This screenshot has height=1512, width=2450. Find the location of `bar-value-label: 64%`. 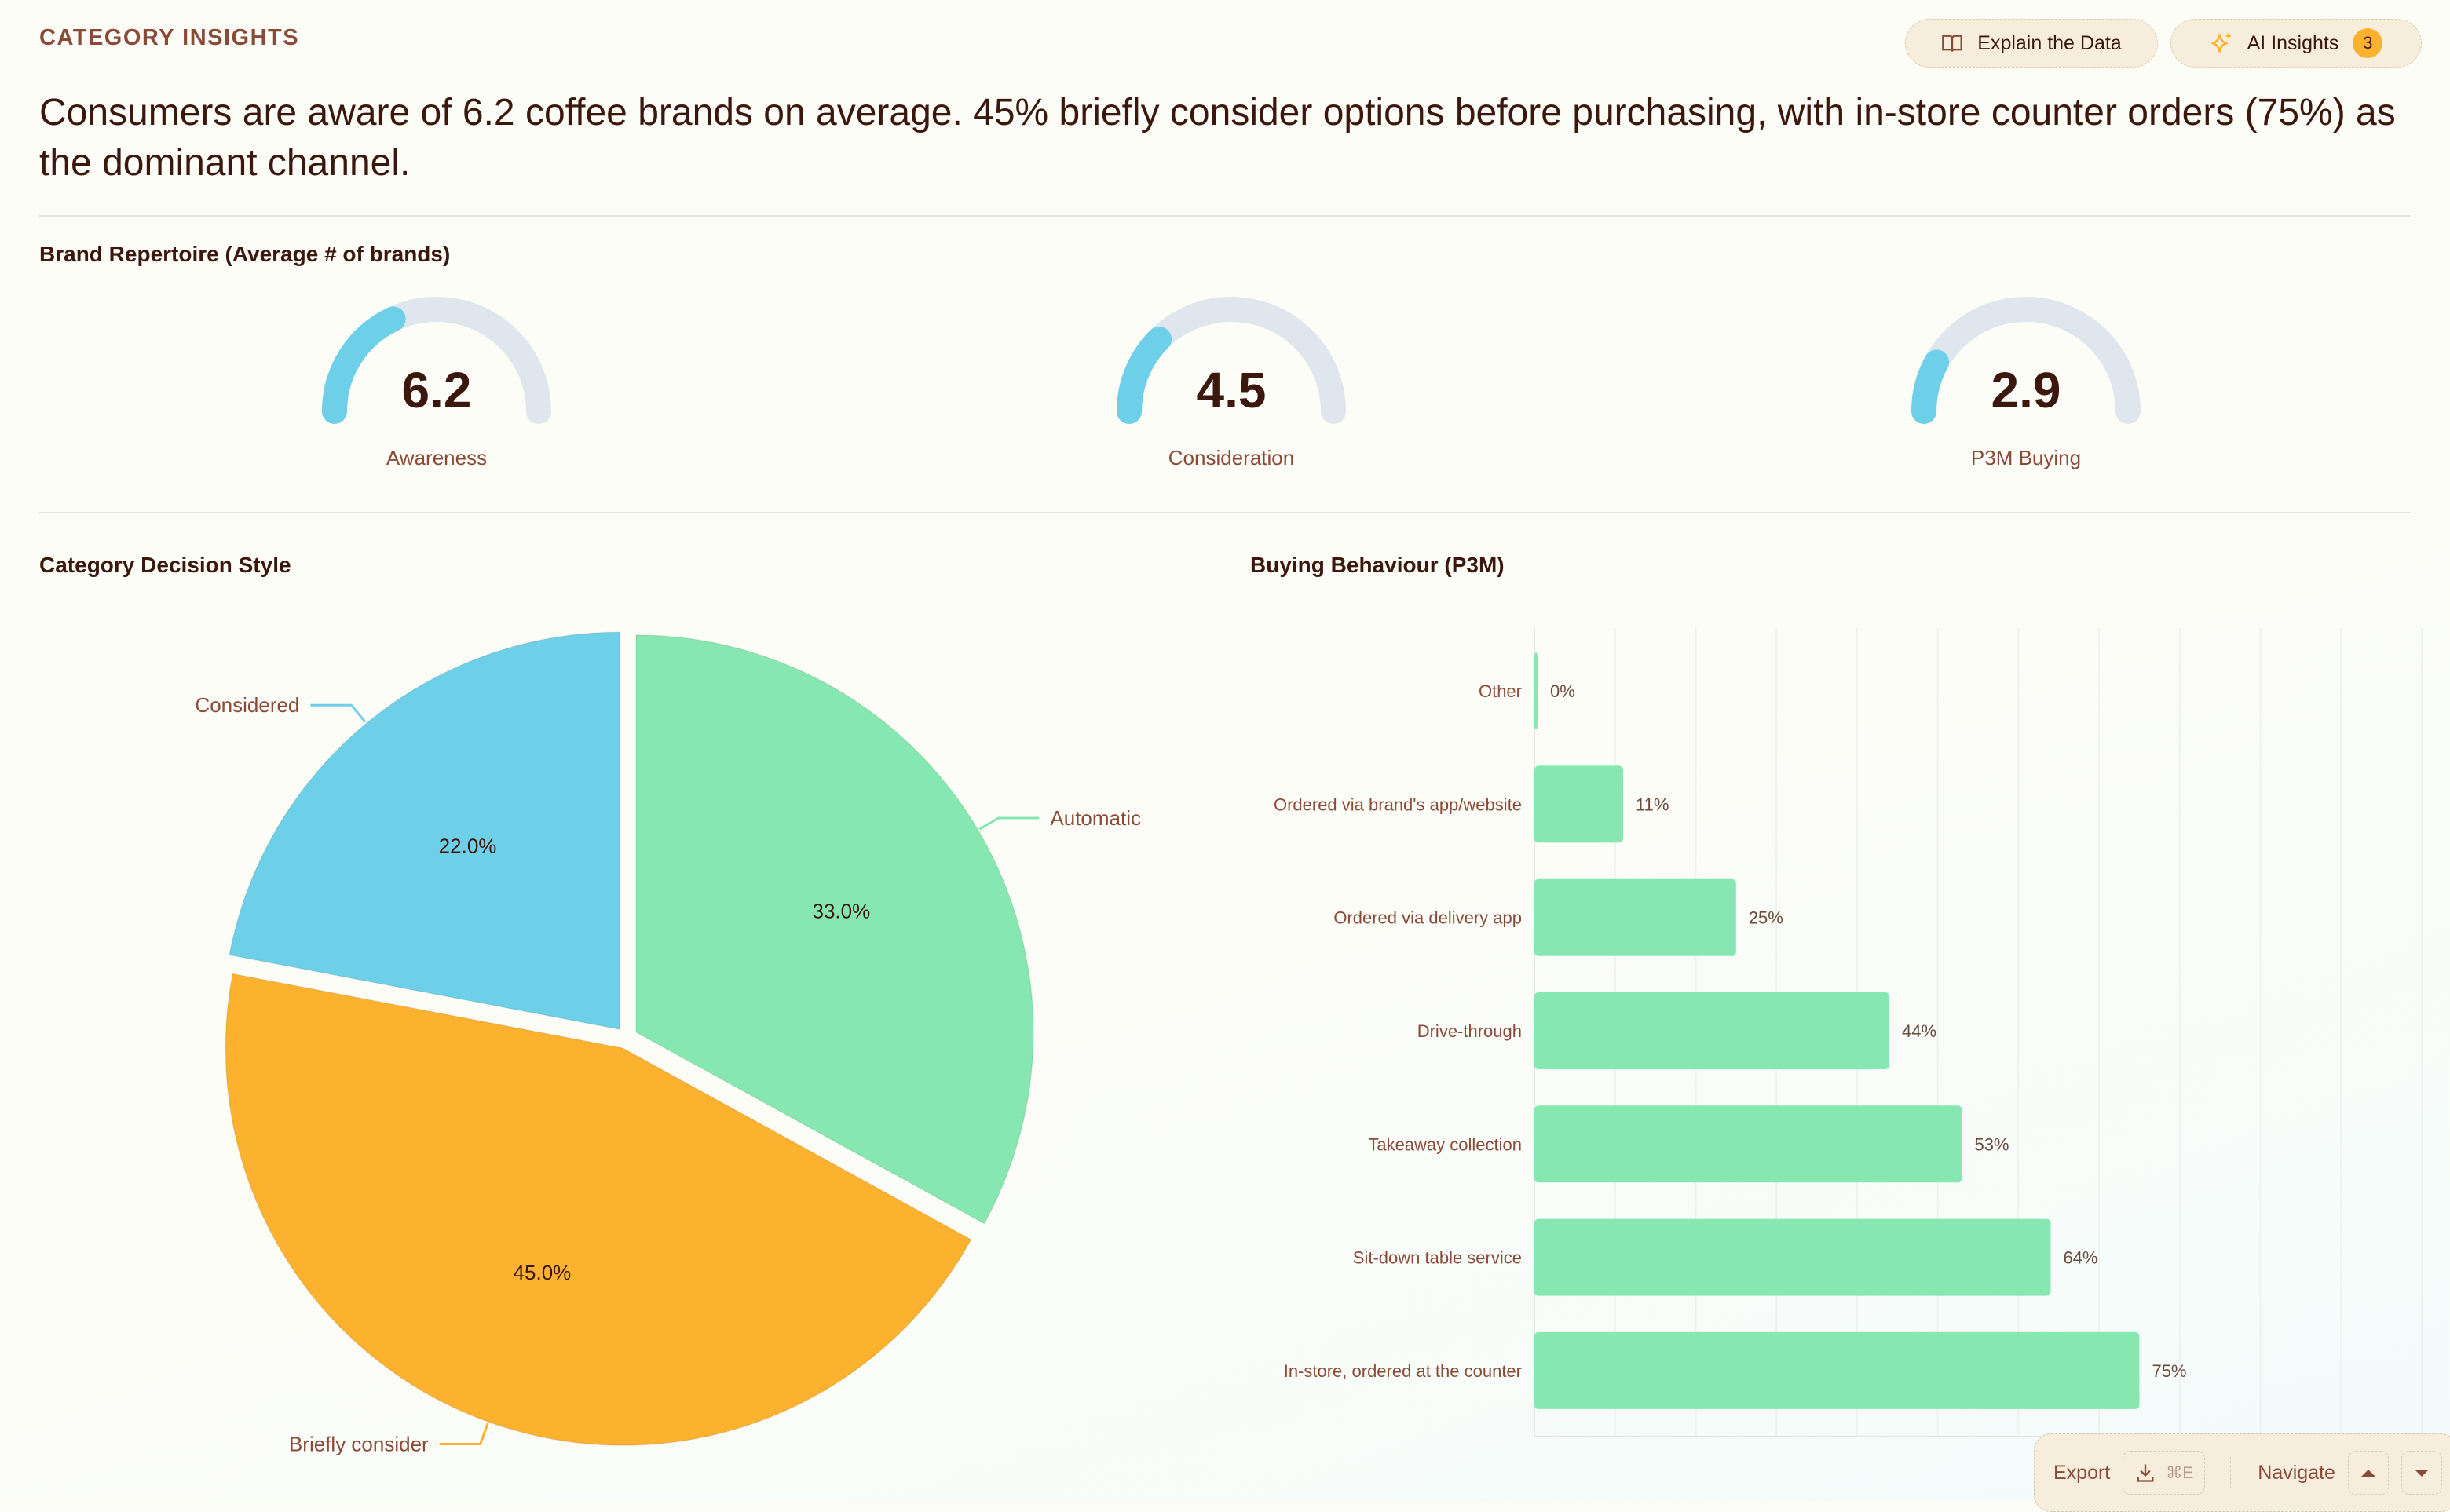

bar-value-label: 64% is located at coordinates (2080, 1258).